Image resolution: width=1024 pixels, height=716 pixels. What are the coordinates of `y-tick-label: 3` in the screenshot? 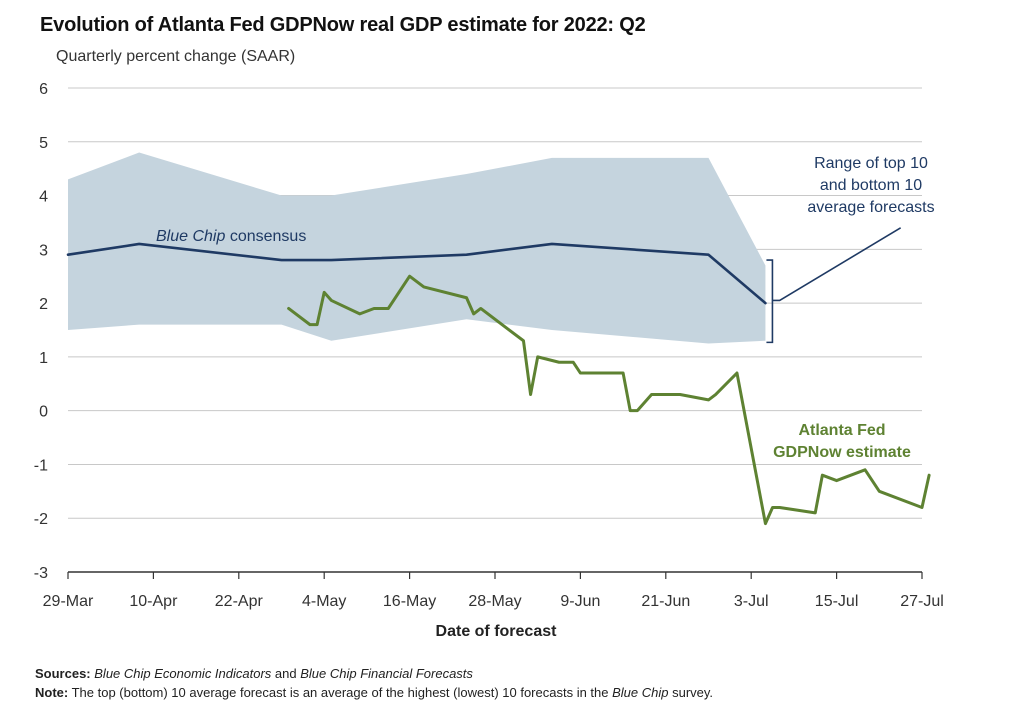 It's located at (43, 250).